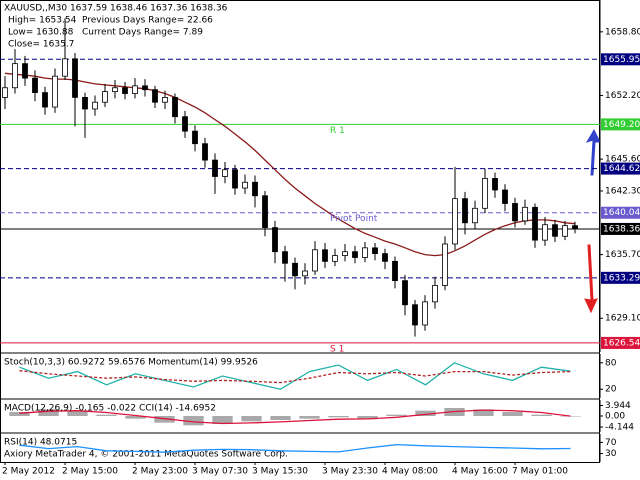  What do you see at coordinates (41, 33) in the screenshot?
I see `info-text: Low= 1630.88` at bounding box center [41, 33].